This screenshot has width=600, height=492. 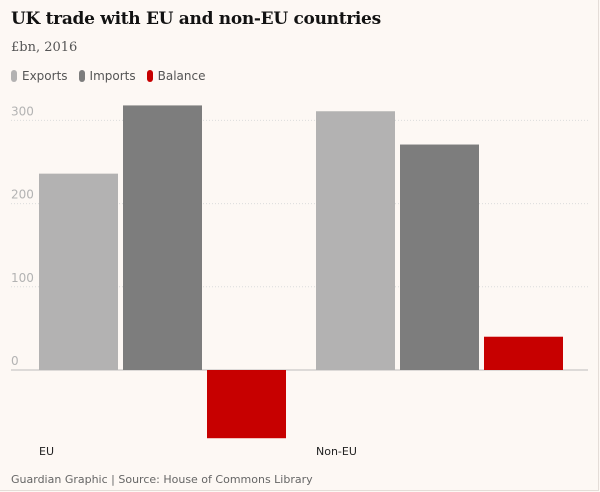 I want to click on bar-exports-eu, so click(x=78, y=271).